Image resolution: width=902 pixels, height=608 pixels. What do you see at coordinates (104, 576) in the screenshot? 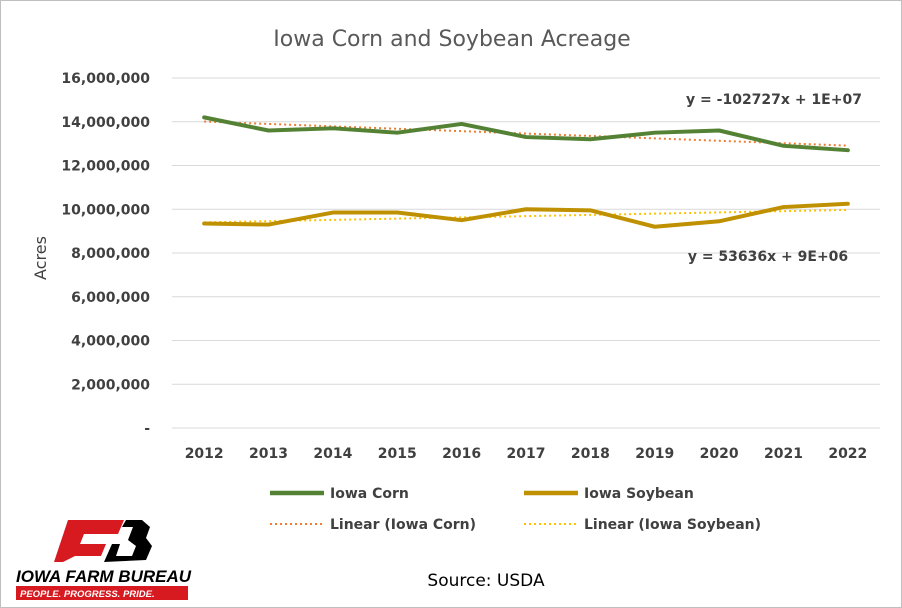
I see `logo-name: IOWA FARM BUREAU` at bounding box center [104, 576].